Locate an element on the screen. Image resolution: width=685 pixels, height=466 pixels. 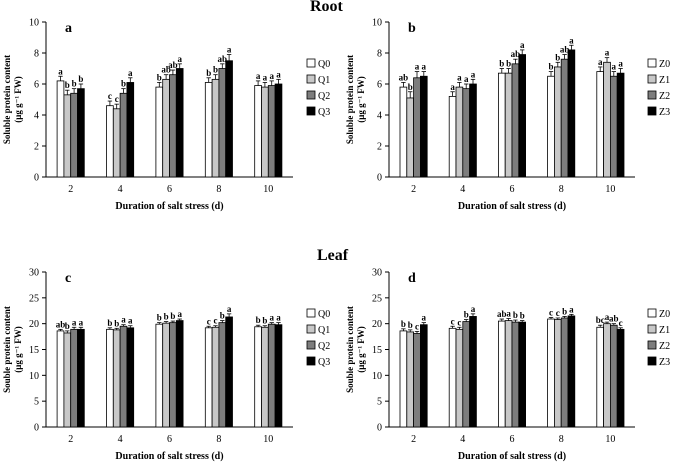
y-tick-label: 6 is located at coordinates (379, 85).